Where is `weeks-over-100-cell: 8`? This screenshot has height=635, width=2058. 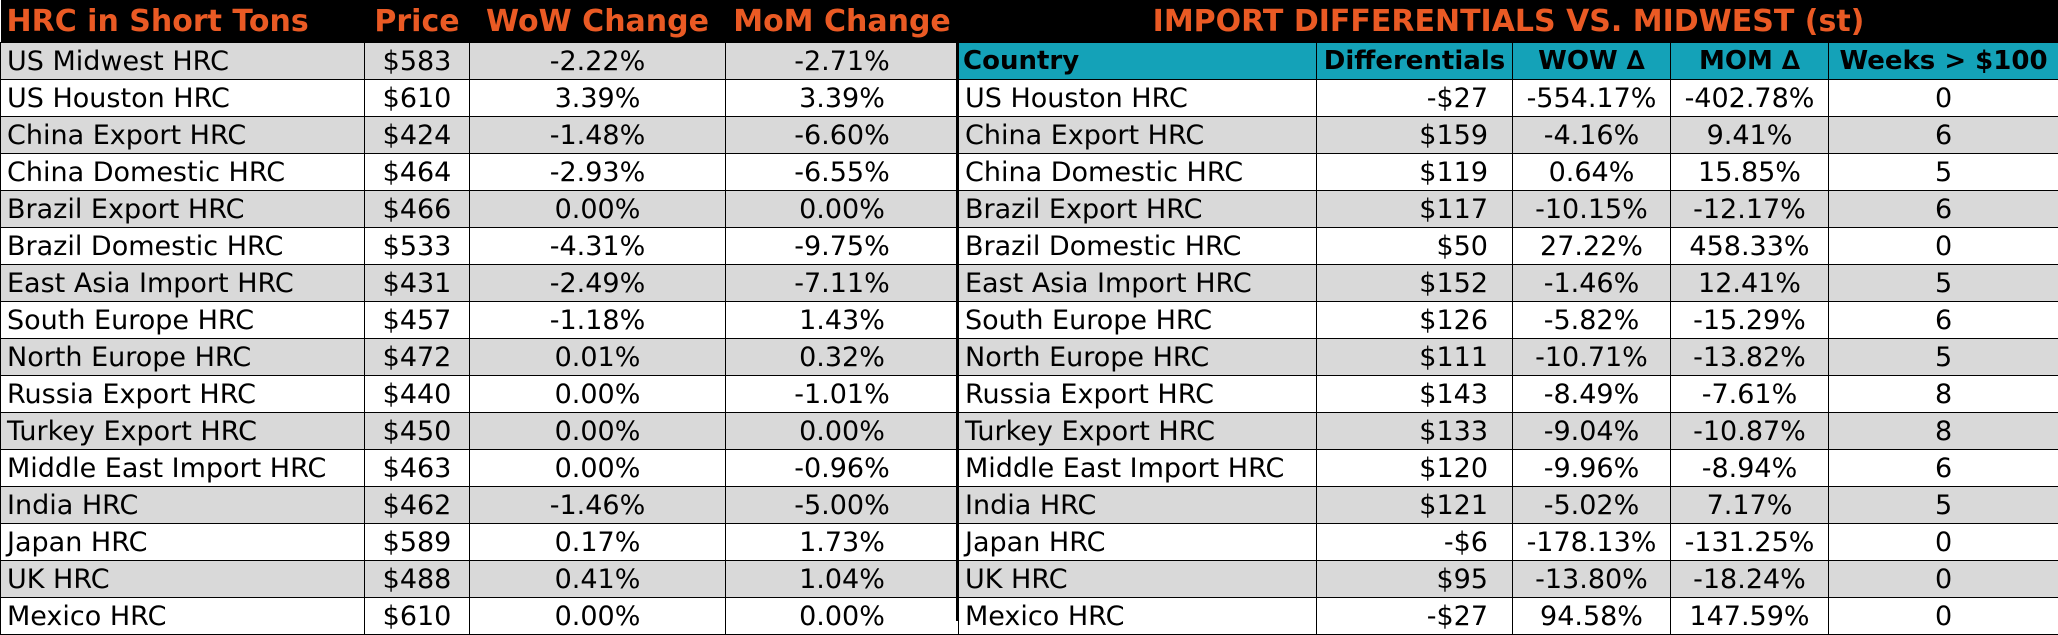 weeks-over-100-cell: 8 is located at coordinates (1943, 431).